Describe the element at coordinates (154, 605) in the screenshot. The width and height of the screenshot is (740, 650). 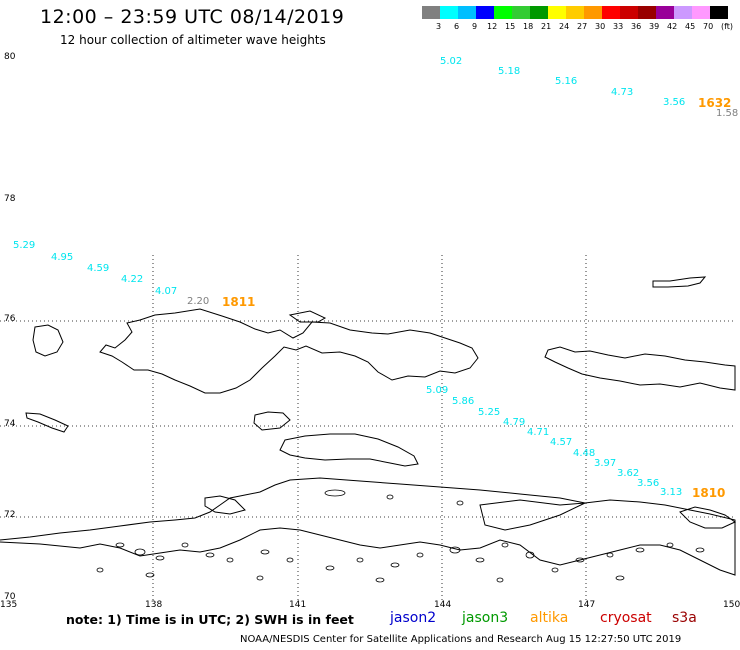
I see `longitude-label: 138` at that location.